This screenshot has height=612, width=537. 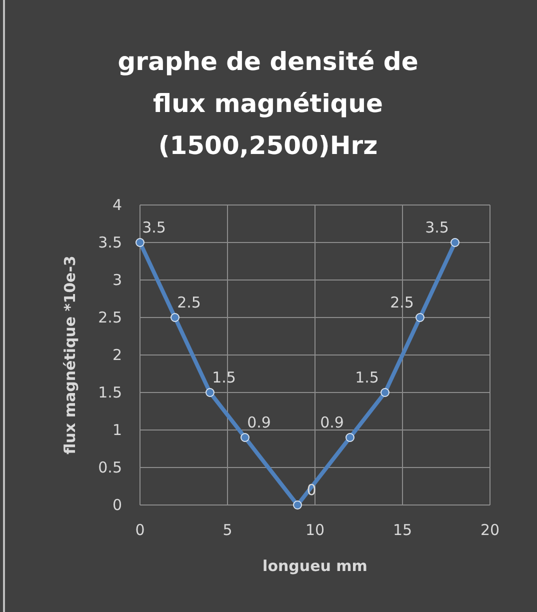 I want to click on chart-title: graphe de densité de flux magnétique (1500,2500)Hrz, so click(x=268, y=103).